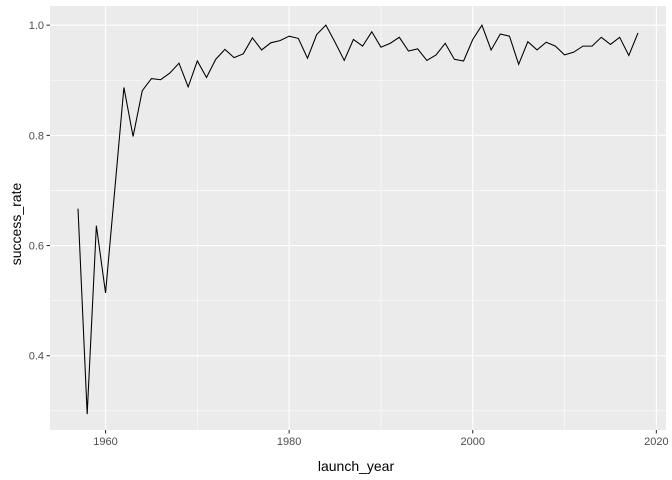 This screenshot has width=672, height=480. What do you see at coordinates (381, 439) in the screenshot?
I see `x-axis-ticks: 1960 1980 2000 2020` at bounding box center [381, 439].